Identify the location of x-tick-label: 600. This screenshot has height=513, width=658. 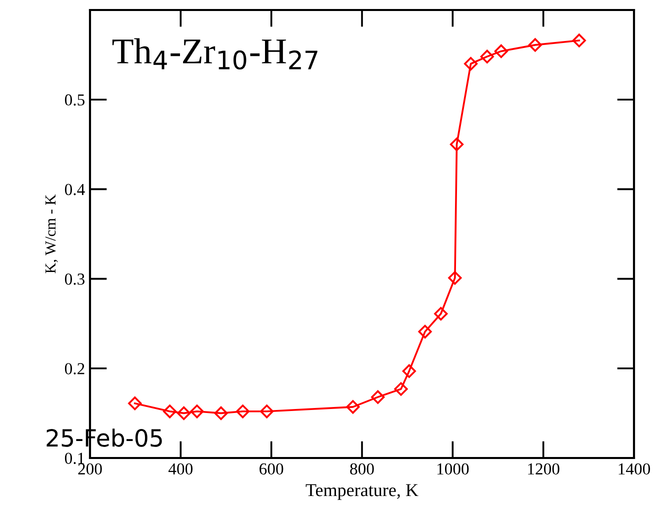
(272, 469).